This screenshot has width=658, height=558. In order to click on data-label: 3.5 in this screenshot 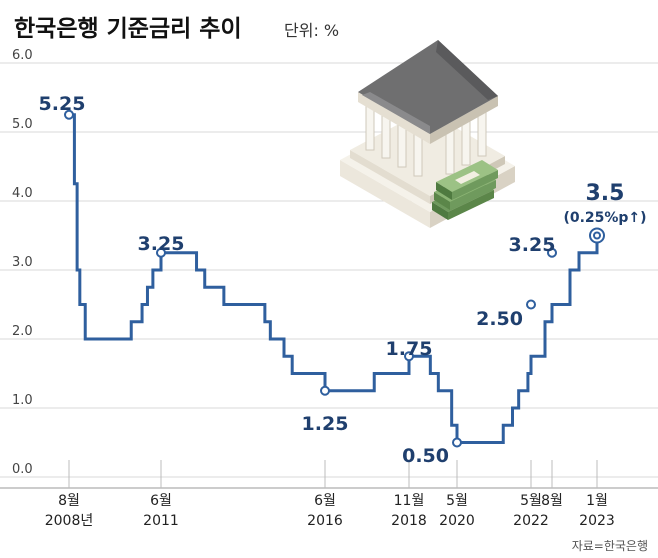, I will do `click(605, 193)`.